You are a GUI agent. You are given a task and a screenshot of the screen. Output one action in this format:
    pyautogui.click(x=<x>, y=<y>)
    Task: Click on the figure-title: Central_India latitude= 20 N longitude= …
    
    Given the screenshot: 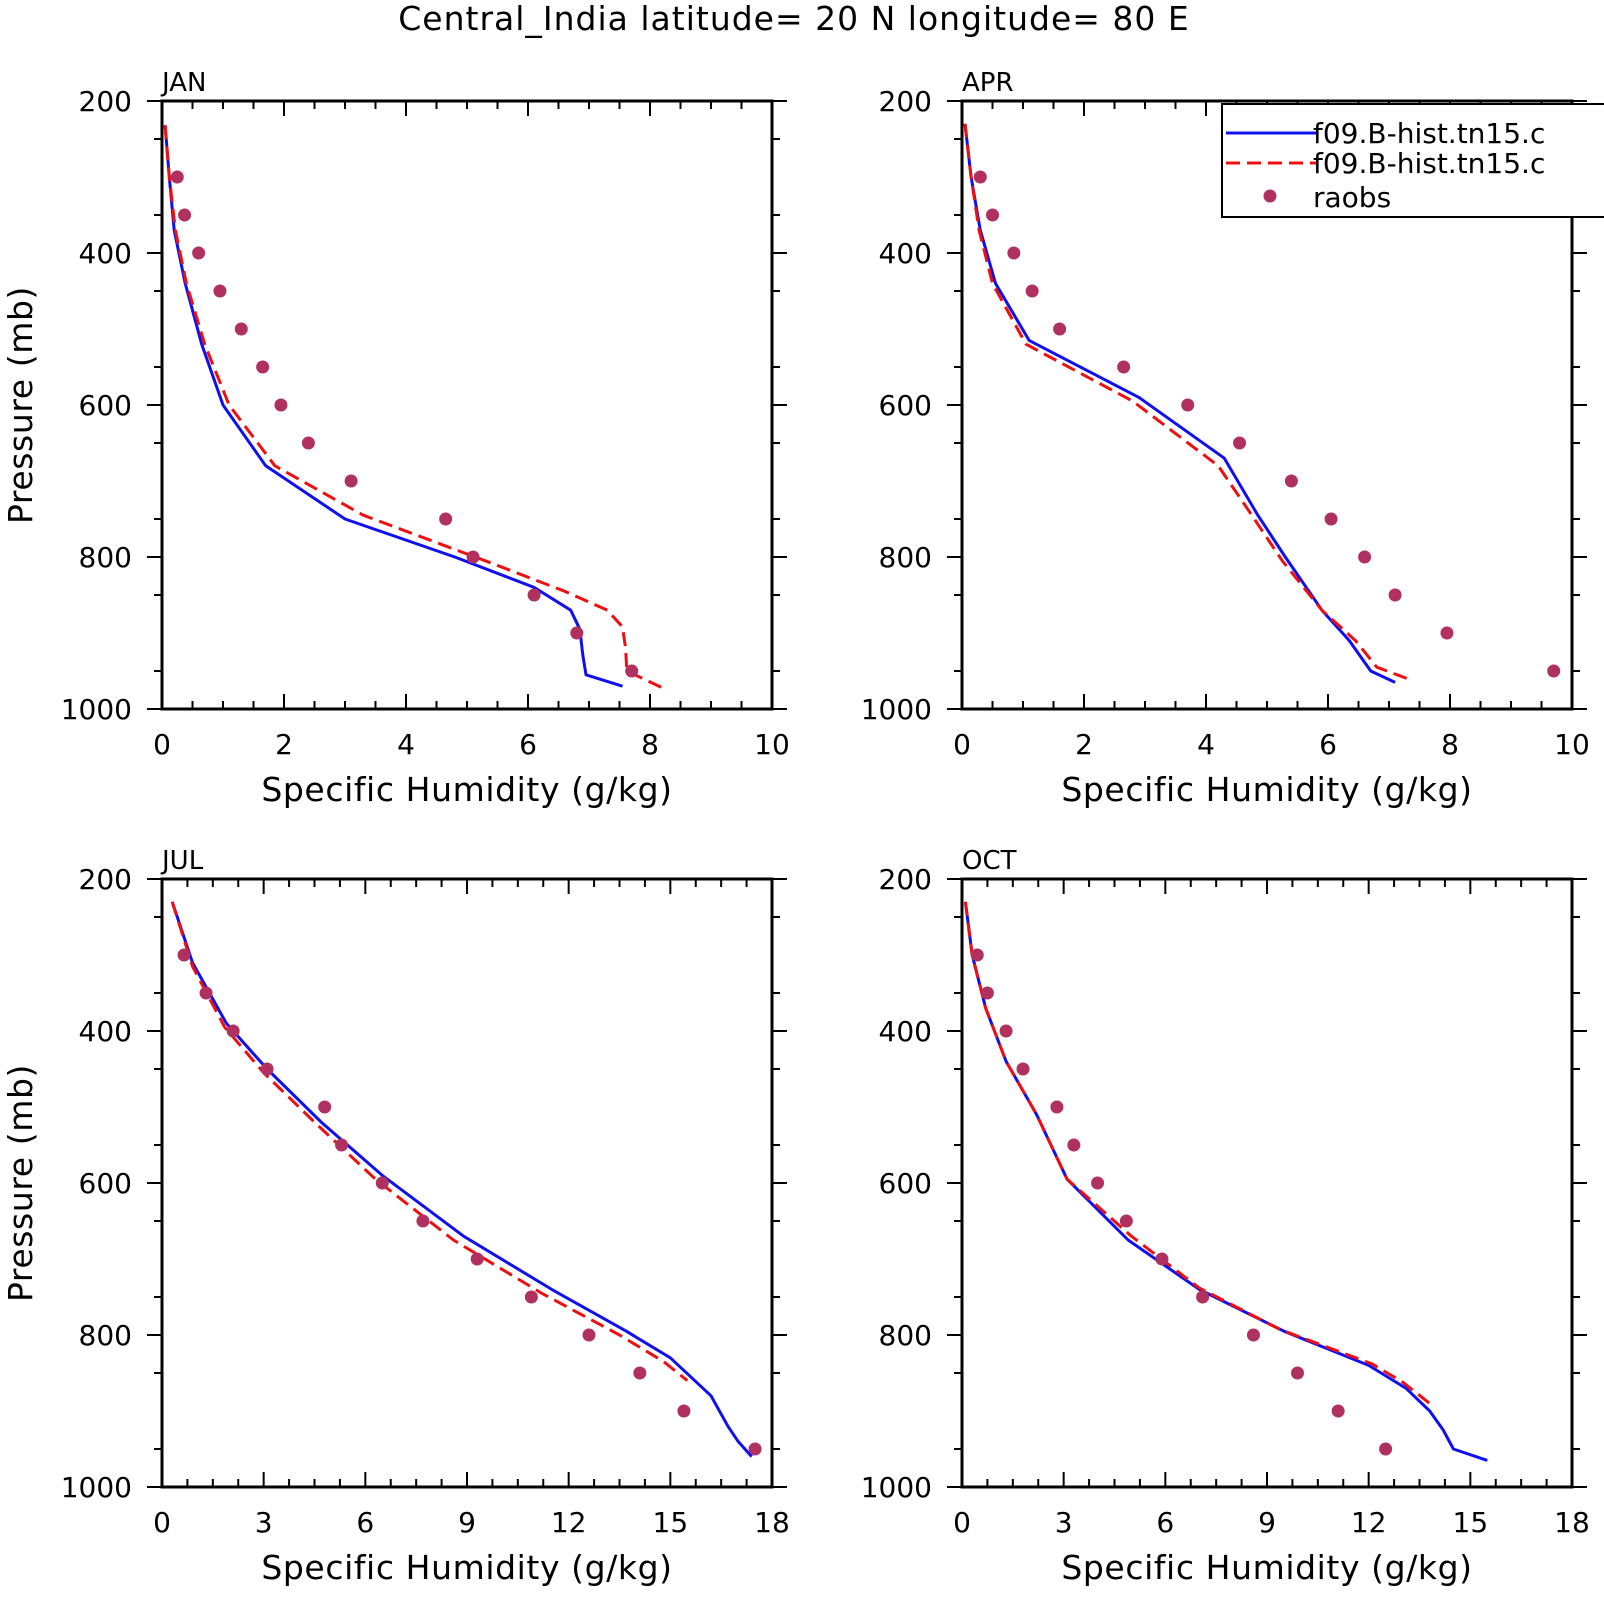 What is the action you would take?
    pyautogui.click(x=794, y=19)
    